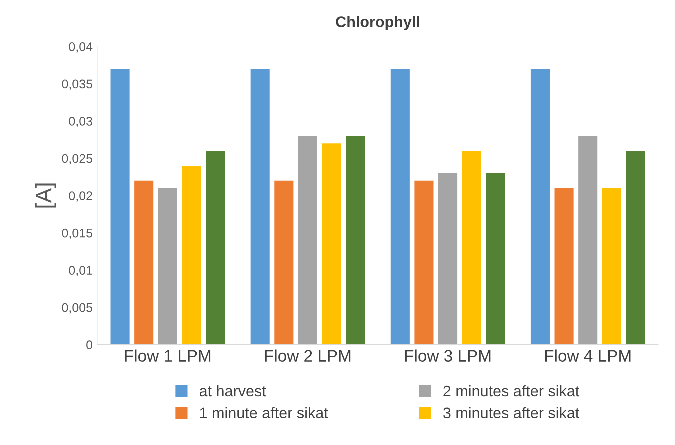 The height and width of the screenshot is (445, 675). Describe the element at coordinates (264, 413) in the screenshot. I see `legend-label: 1 minute after sikat` at that location.